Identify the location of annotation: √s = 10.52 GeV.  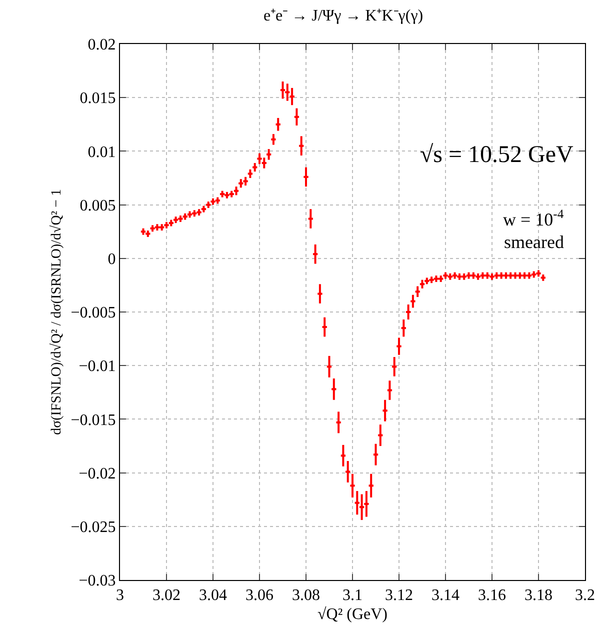
(497, 155).